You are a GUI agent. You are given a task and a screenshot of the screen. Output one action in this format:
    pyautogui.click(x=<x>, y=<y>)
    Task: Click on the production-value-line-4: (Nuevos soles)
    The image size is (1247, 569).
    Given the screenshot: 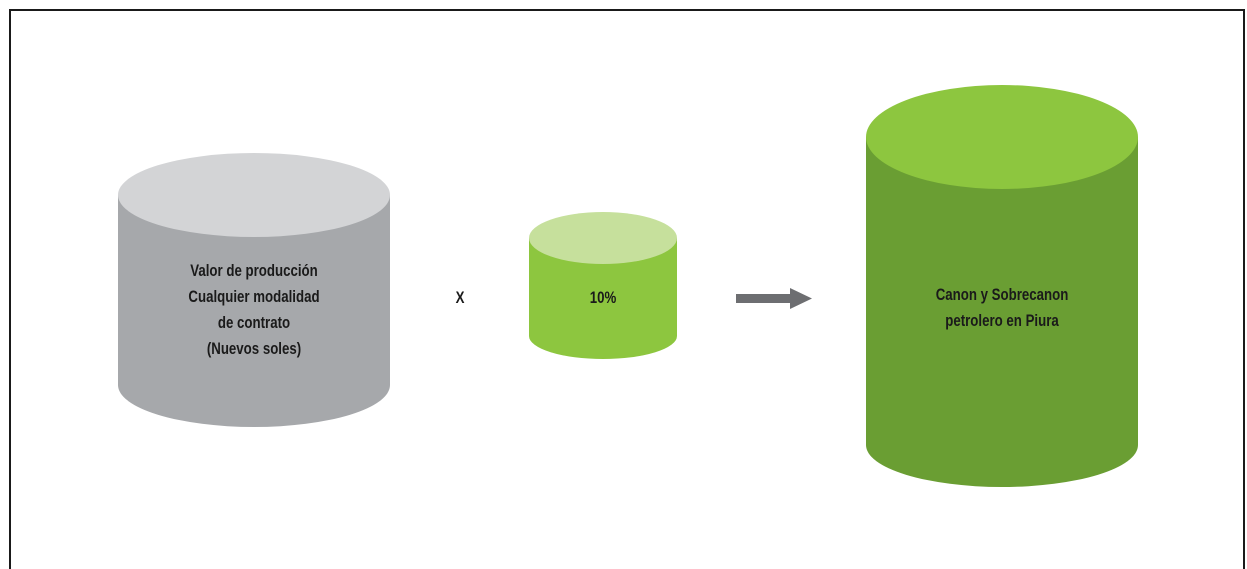 What is the action you would take?
    pyautogui.click(x=254, y=348)
    